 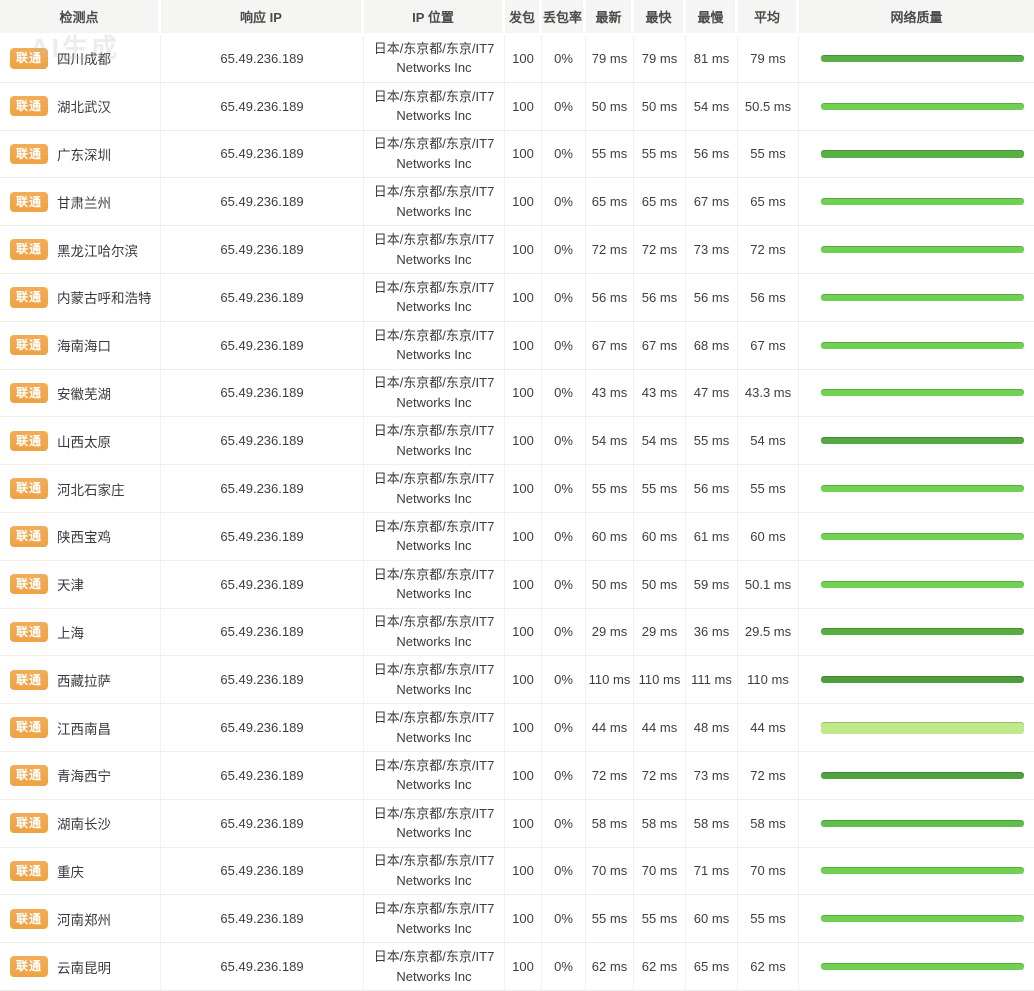 I want to click on location-label: 天津, so click(x=71, y=586).